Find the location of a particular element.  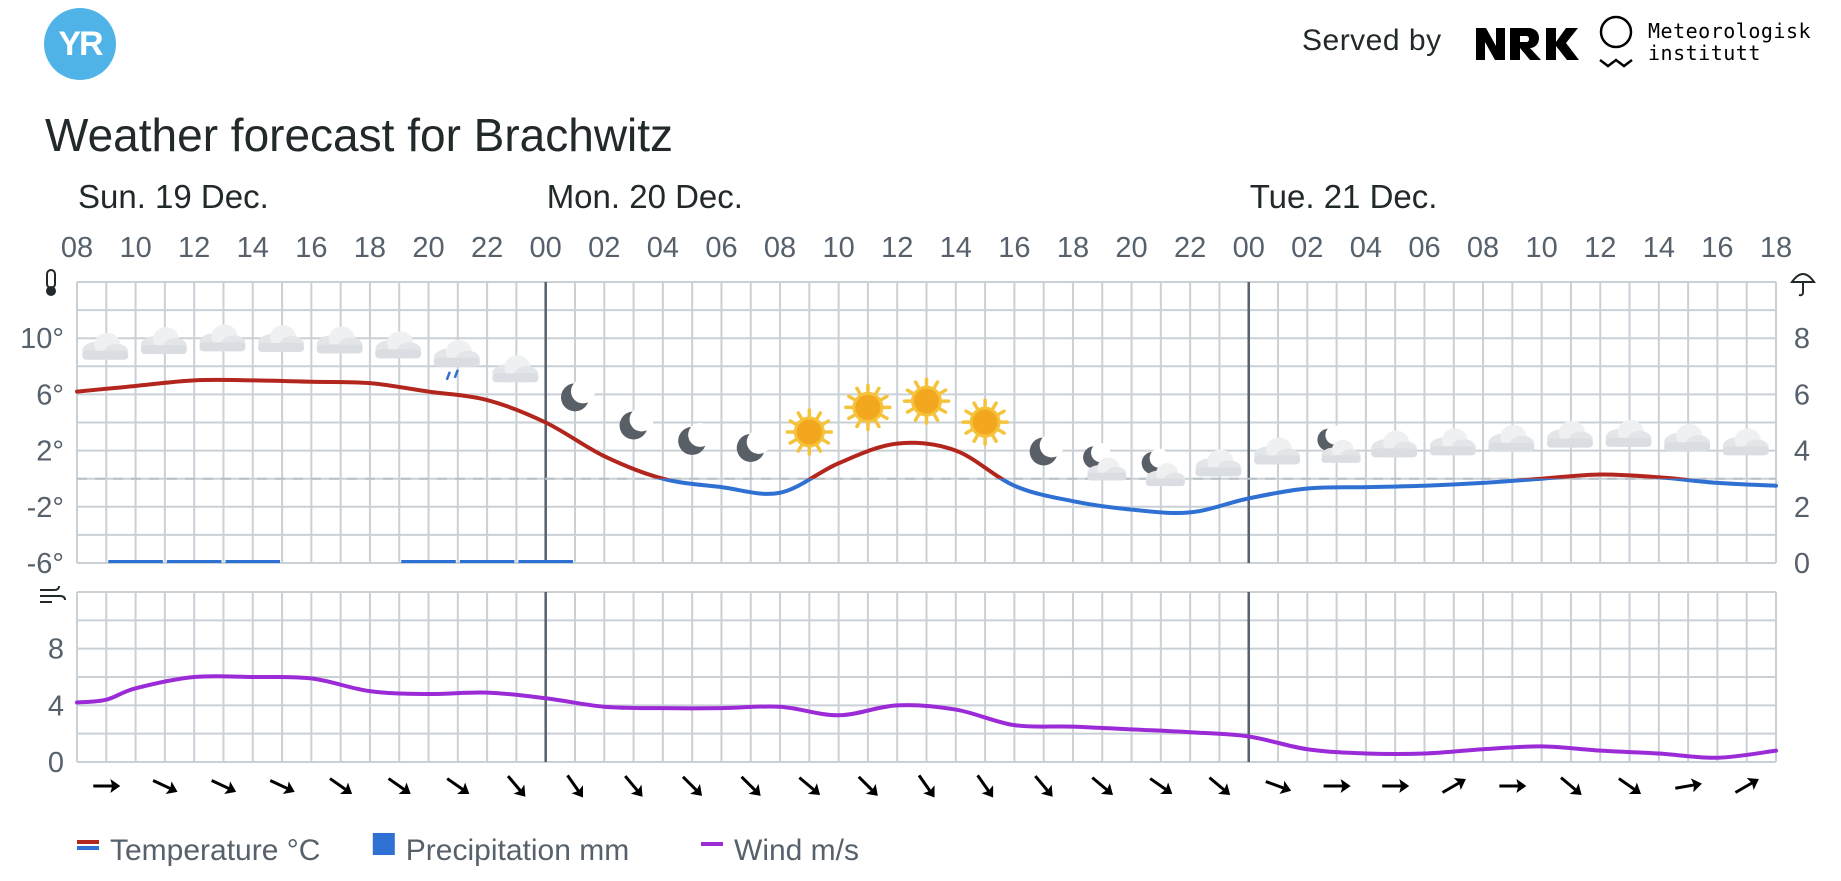

wind-direction-arrows is located at coordinates (926, 786).